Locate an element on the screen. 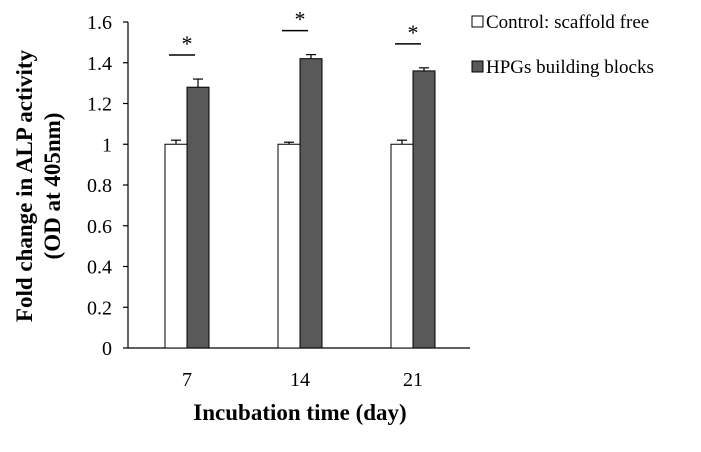 The width and height of the screenshot is (701, 452). legend-swatch-hpgs is located at coordinates (477, 66).